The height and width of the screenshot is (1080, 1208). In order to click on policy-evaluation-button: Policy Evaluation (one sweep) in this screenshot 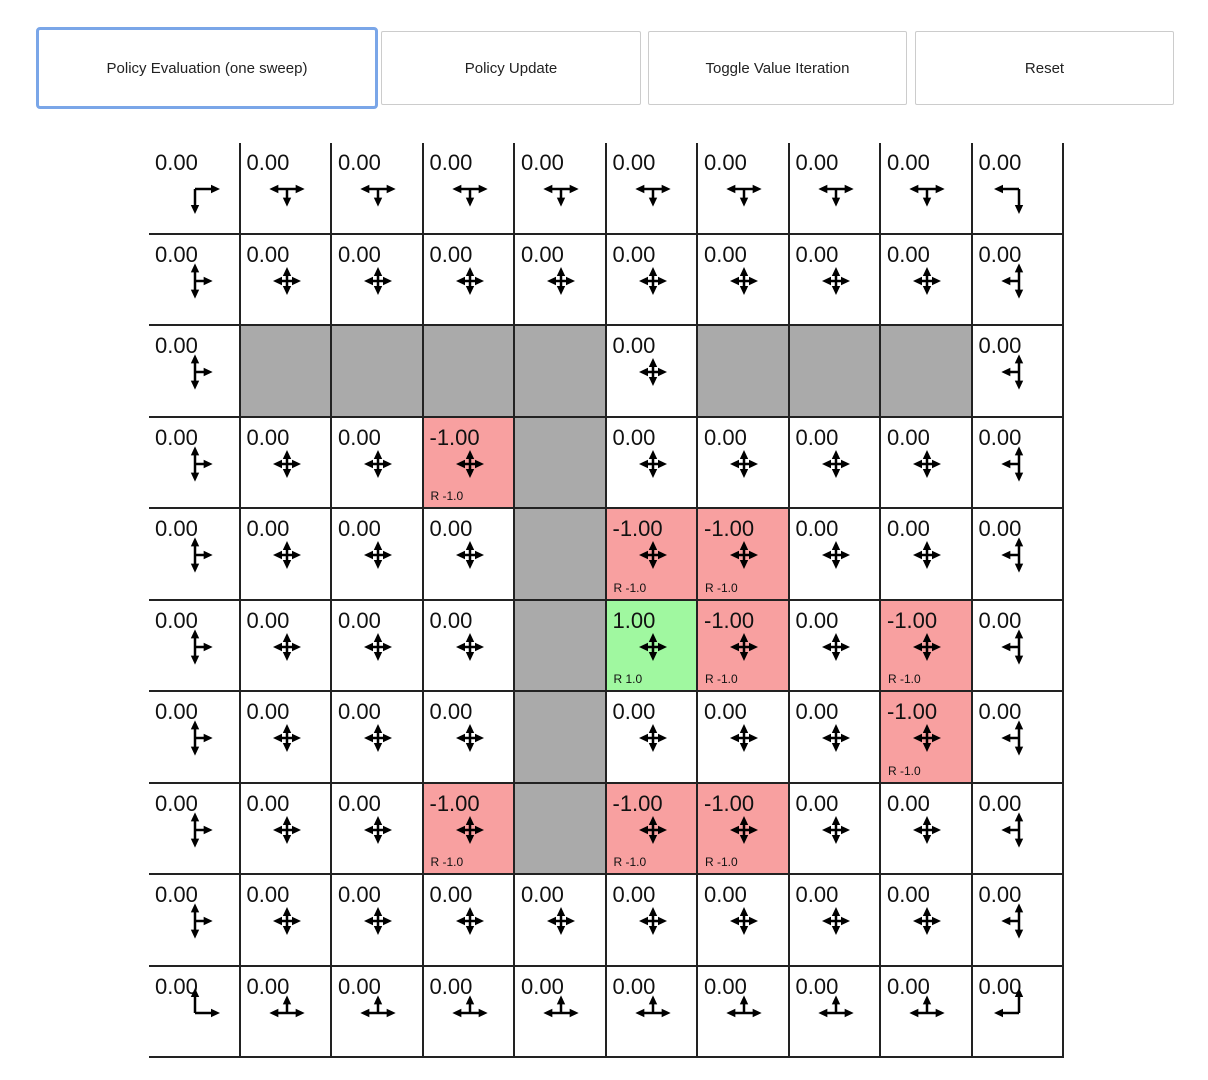, I will do `click(207, 68)`.